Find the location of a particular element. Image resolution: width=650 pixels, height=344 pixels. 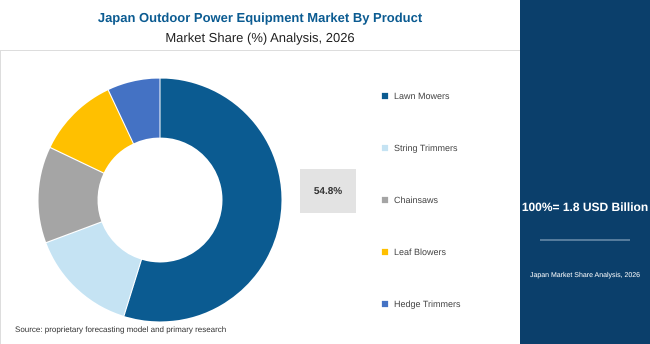

legend-label: String Trimmers is located at coordinates (426, 148).